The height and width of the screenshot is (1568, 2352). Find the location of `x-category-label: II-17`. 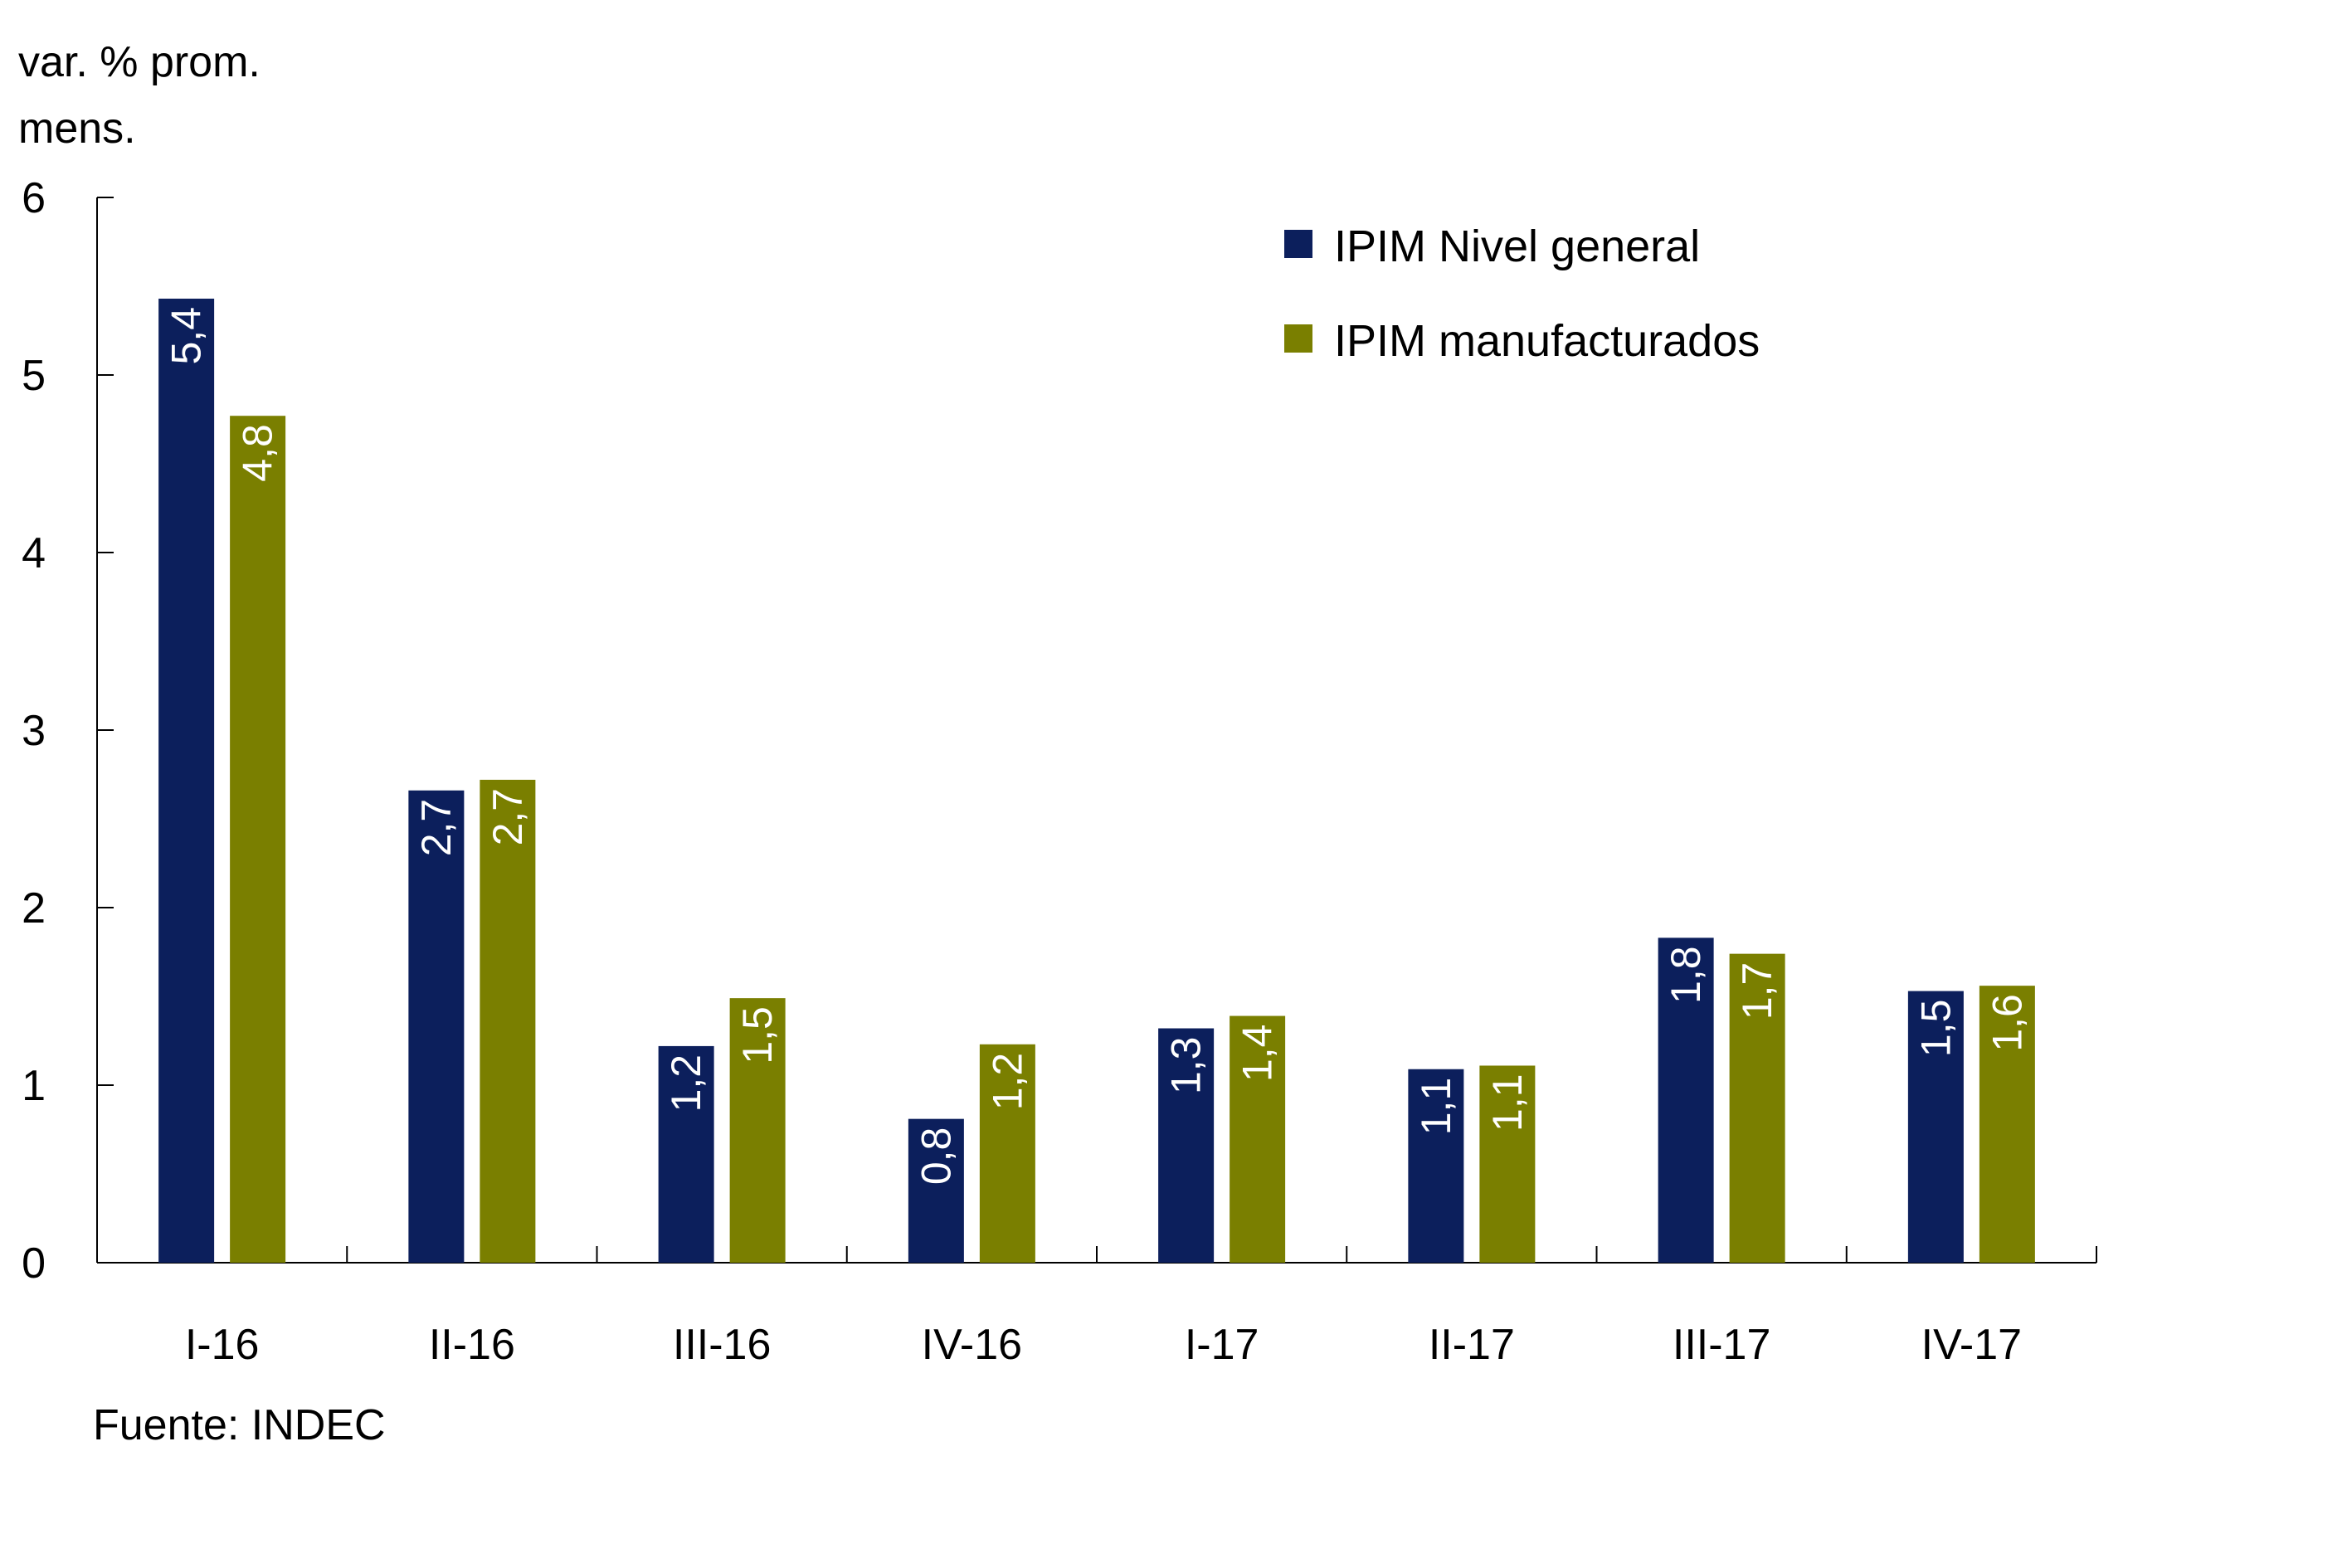

x-category-label: II-17 is located at coordinates (1472, 1345).